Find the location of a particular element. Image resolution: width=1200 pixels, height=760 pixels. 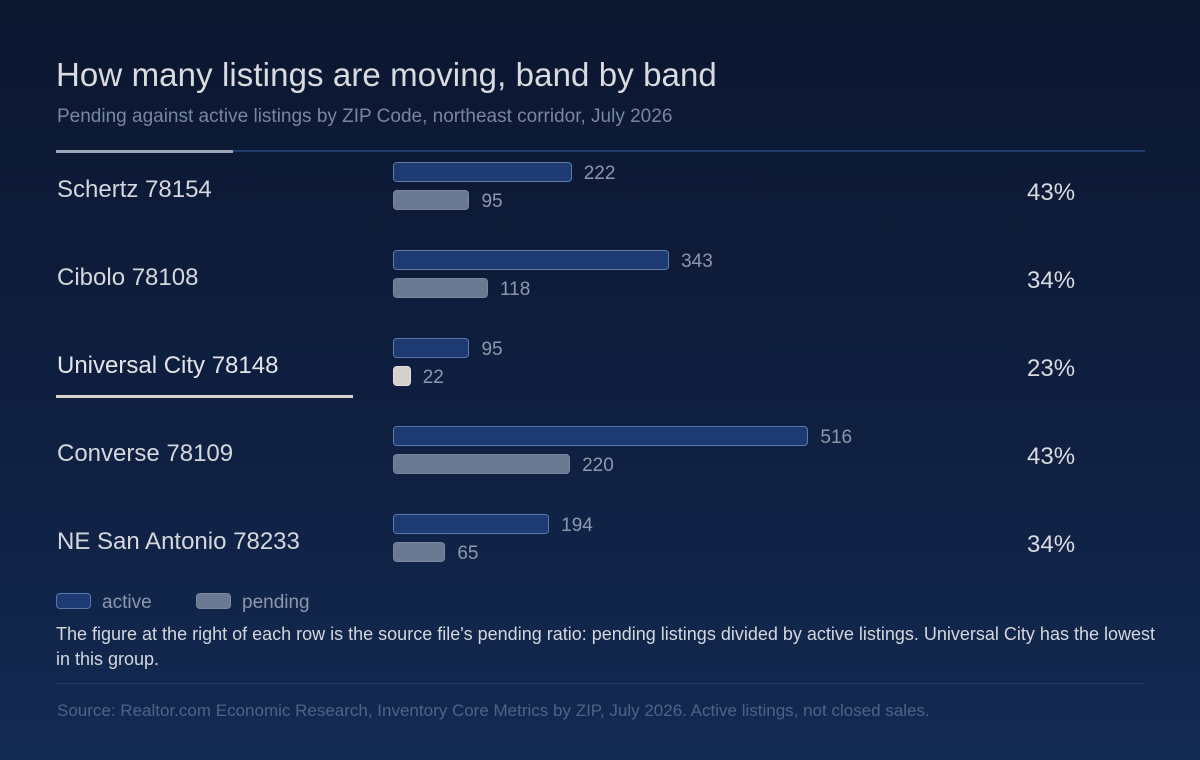

header-rule is located at coordinates (600, 151).